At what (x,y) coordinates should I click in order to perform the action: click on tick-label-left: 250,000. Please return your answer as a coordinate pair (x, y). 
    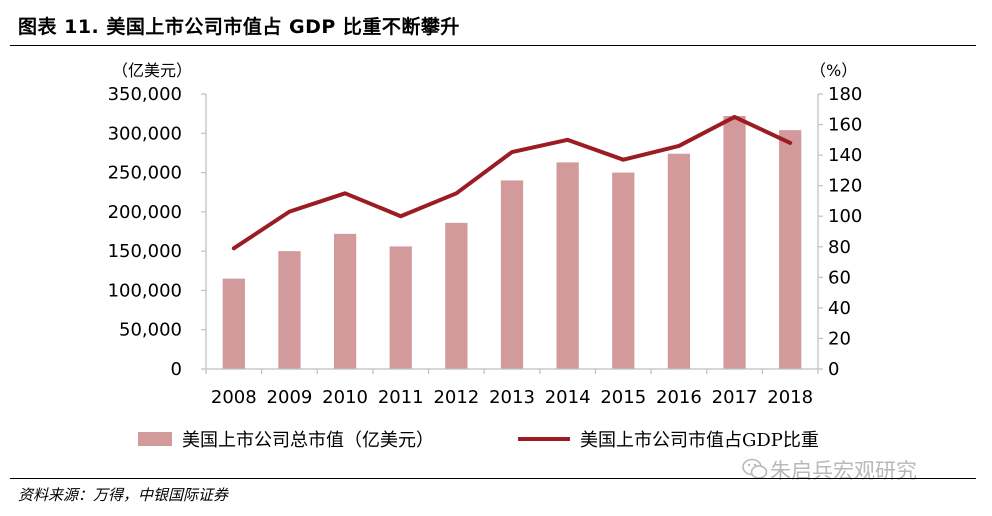
    Looking at the image, I should click on (145, 173).